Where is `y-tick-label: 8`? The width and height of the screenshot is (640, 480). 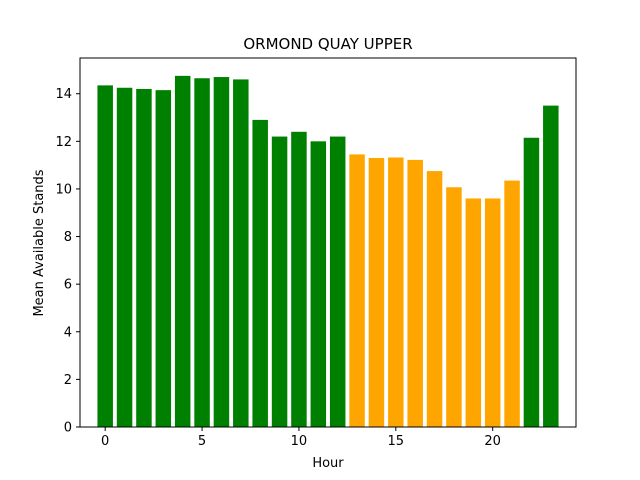 y-tick-label: 8 is located at coordinates (68, 237).